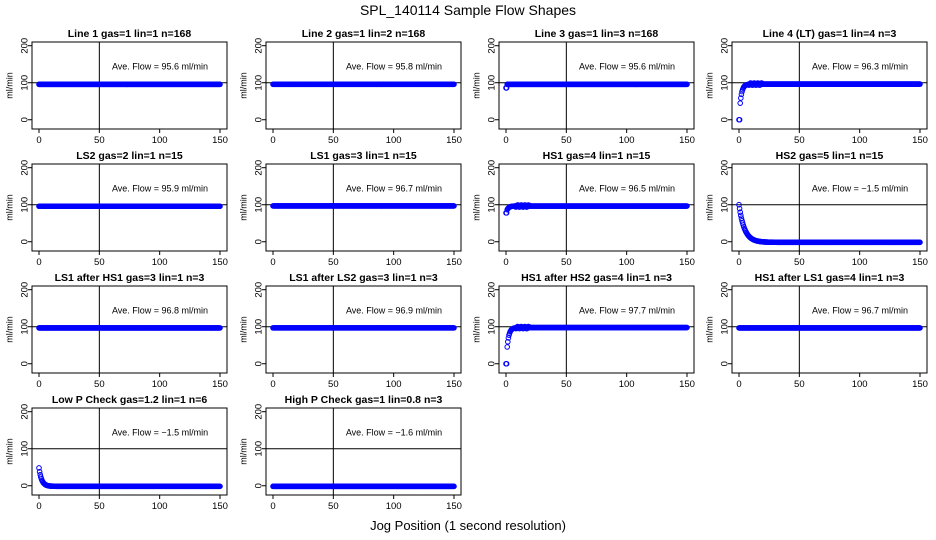 The image size is (936, 540). I want to click on panel-title: LS1 gas=3 lin=1 n=15, so click(363, 156).